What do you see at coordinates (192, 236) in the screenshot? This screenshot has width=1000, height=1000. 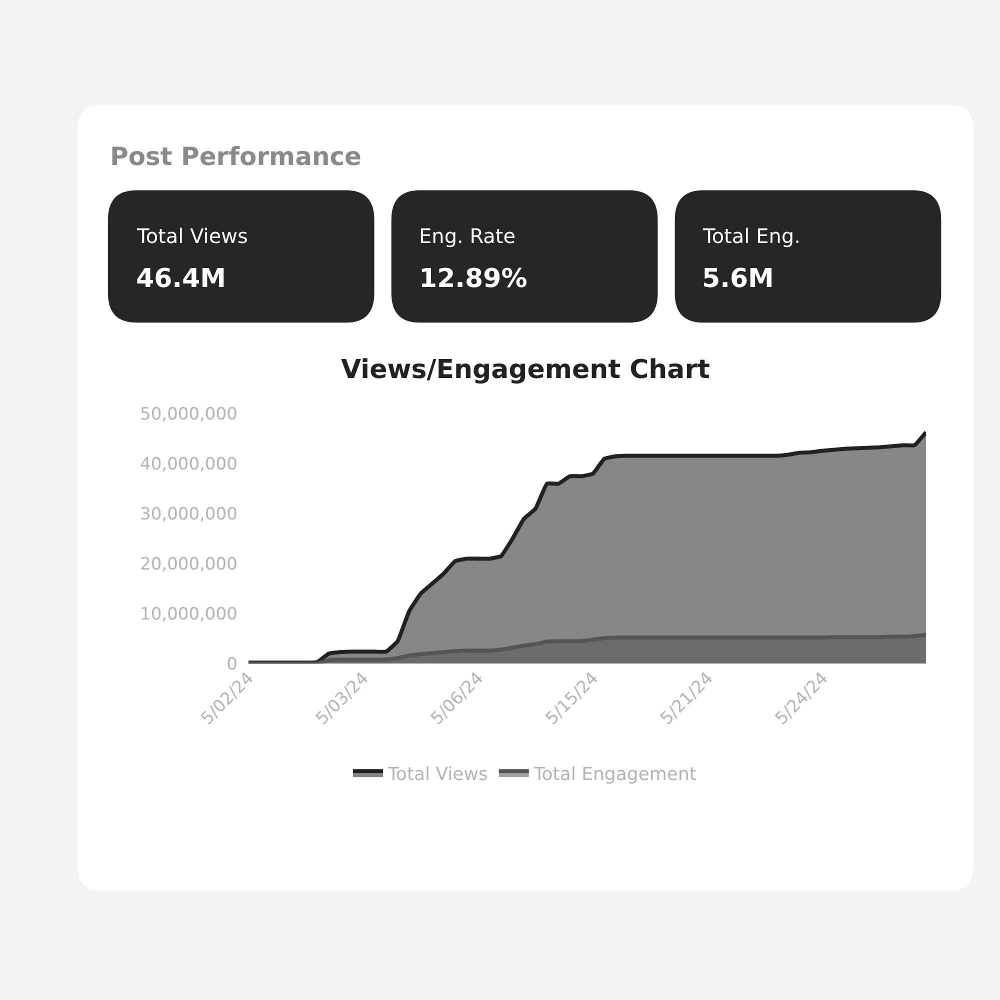 I see `category-label: Total Views` at bounding box center [192, 236].